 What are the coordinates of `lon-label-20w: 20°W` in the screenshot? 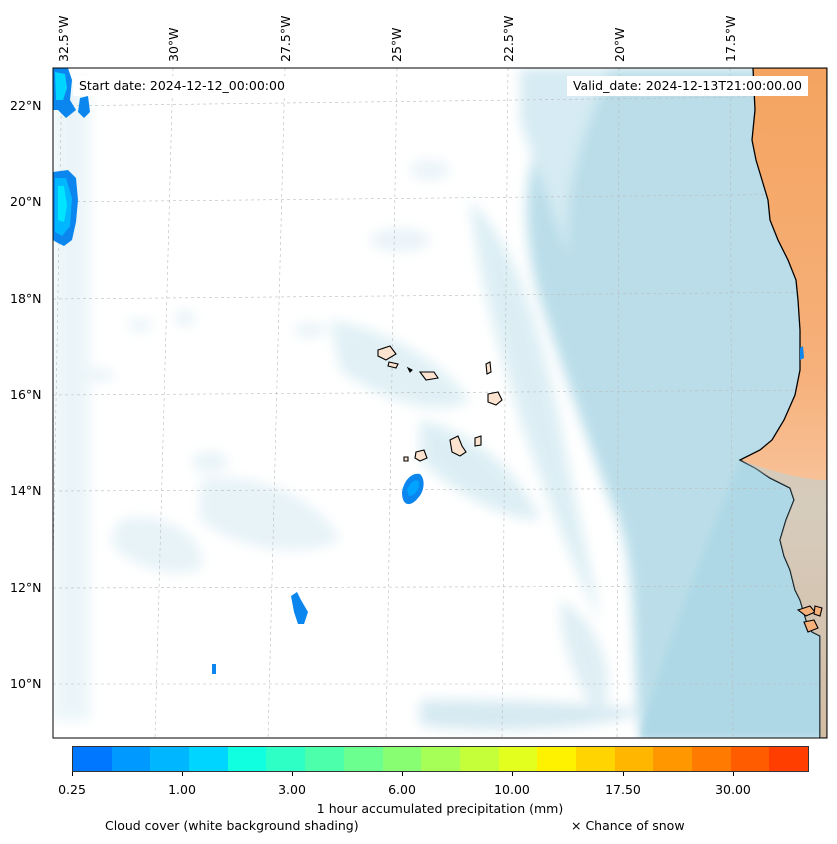 It's located at (619, 44).